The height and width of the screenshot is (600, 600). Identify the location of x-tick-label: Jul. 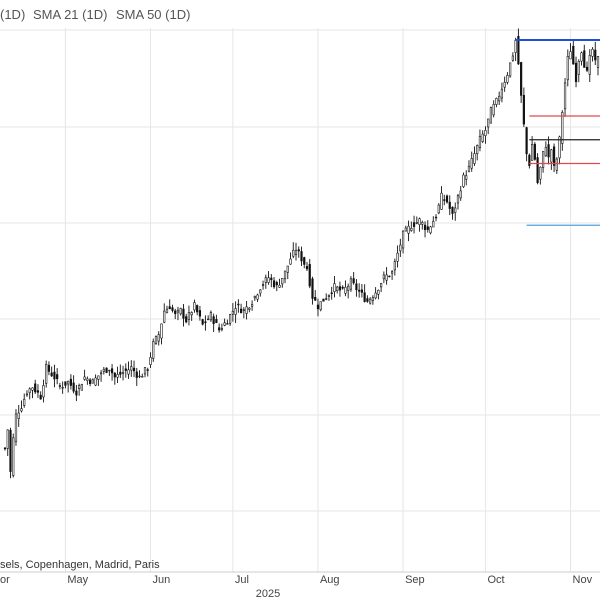
(242, 580).